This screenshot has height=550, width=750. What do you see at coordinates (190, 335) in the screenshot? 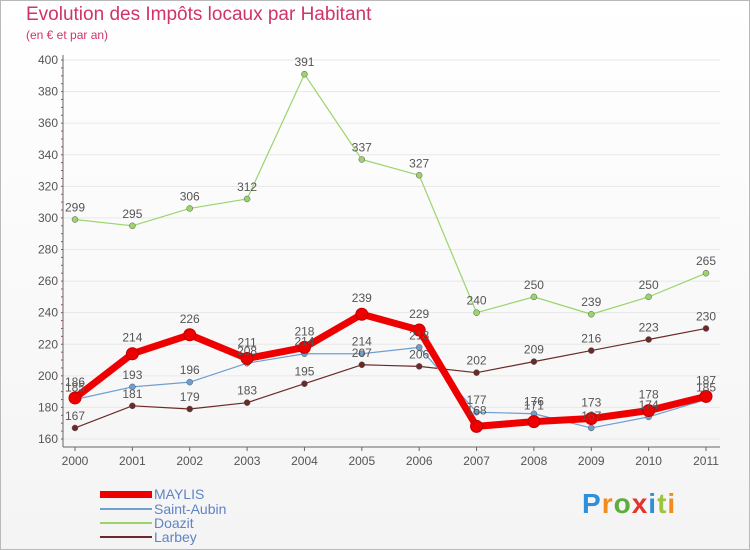
I see `point-maylis-2002` at bounding box center [190, 335].